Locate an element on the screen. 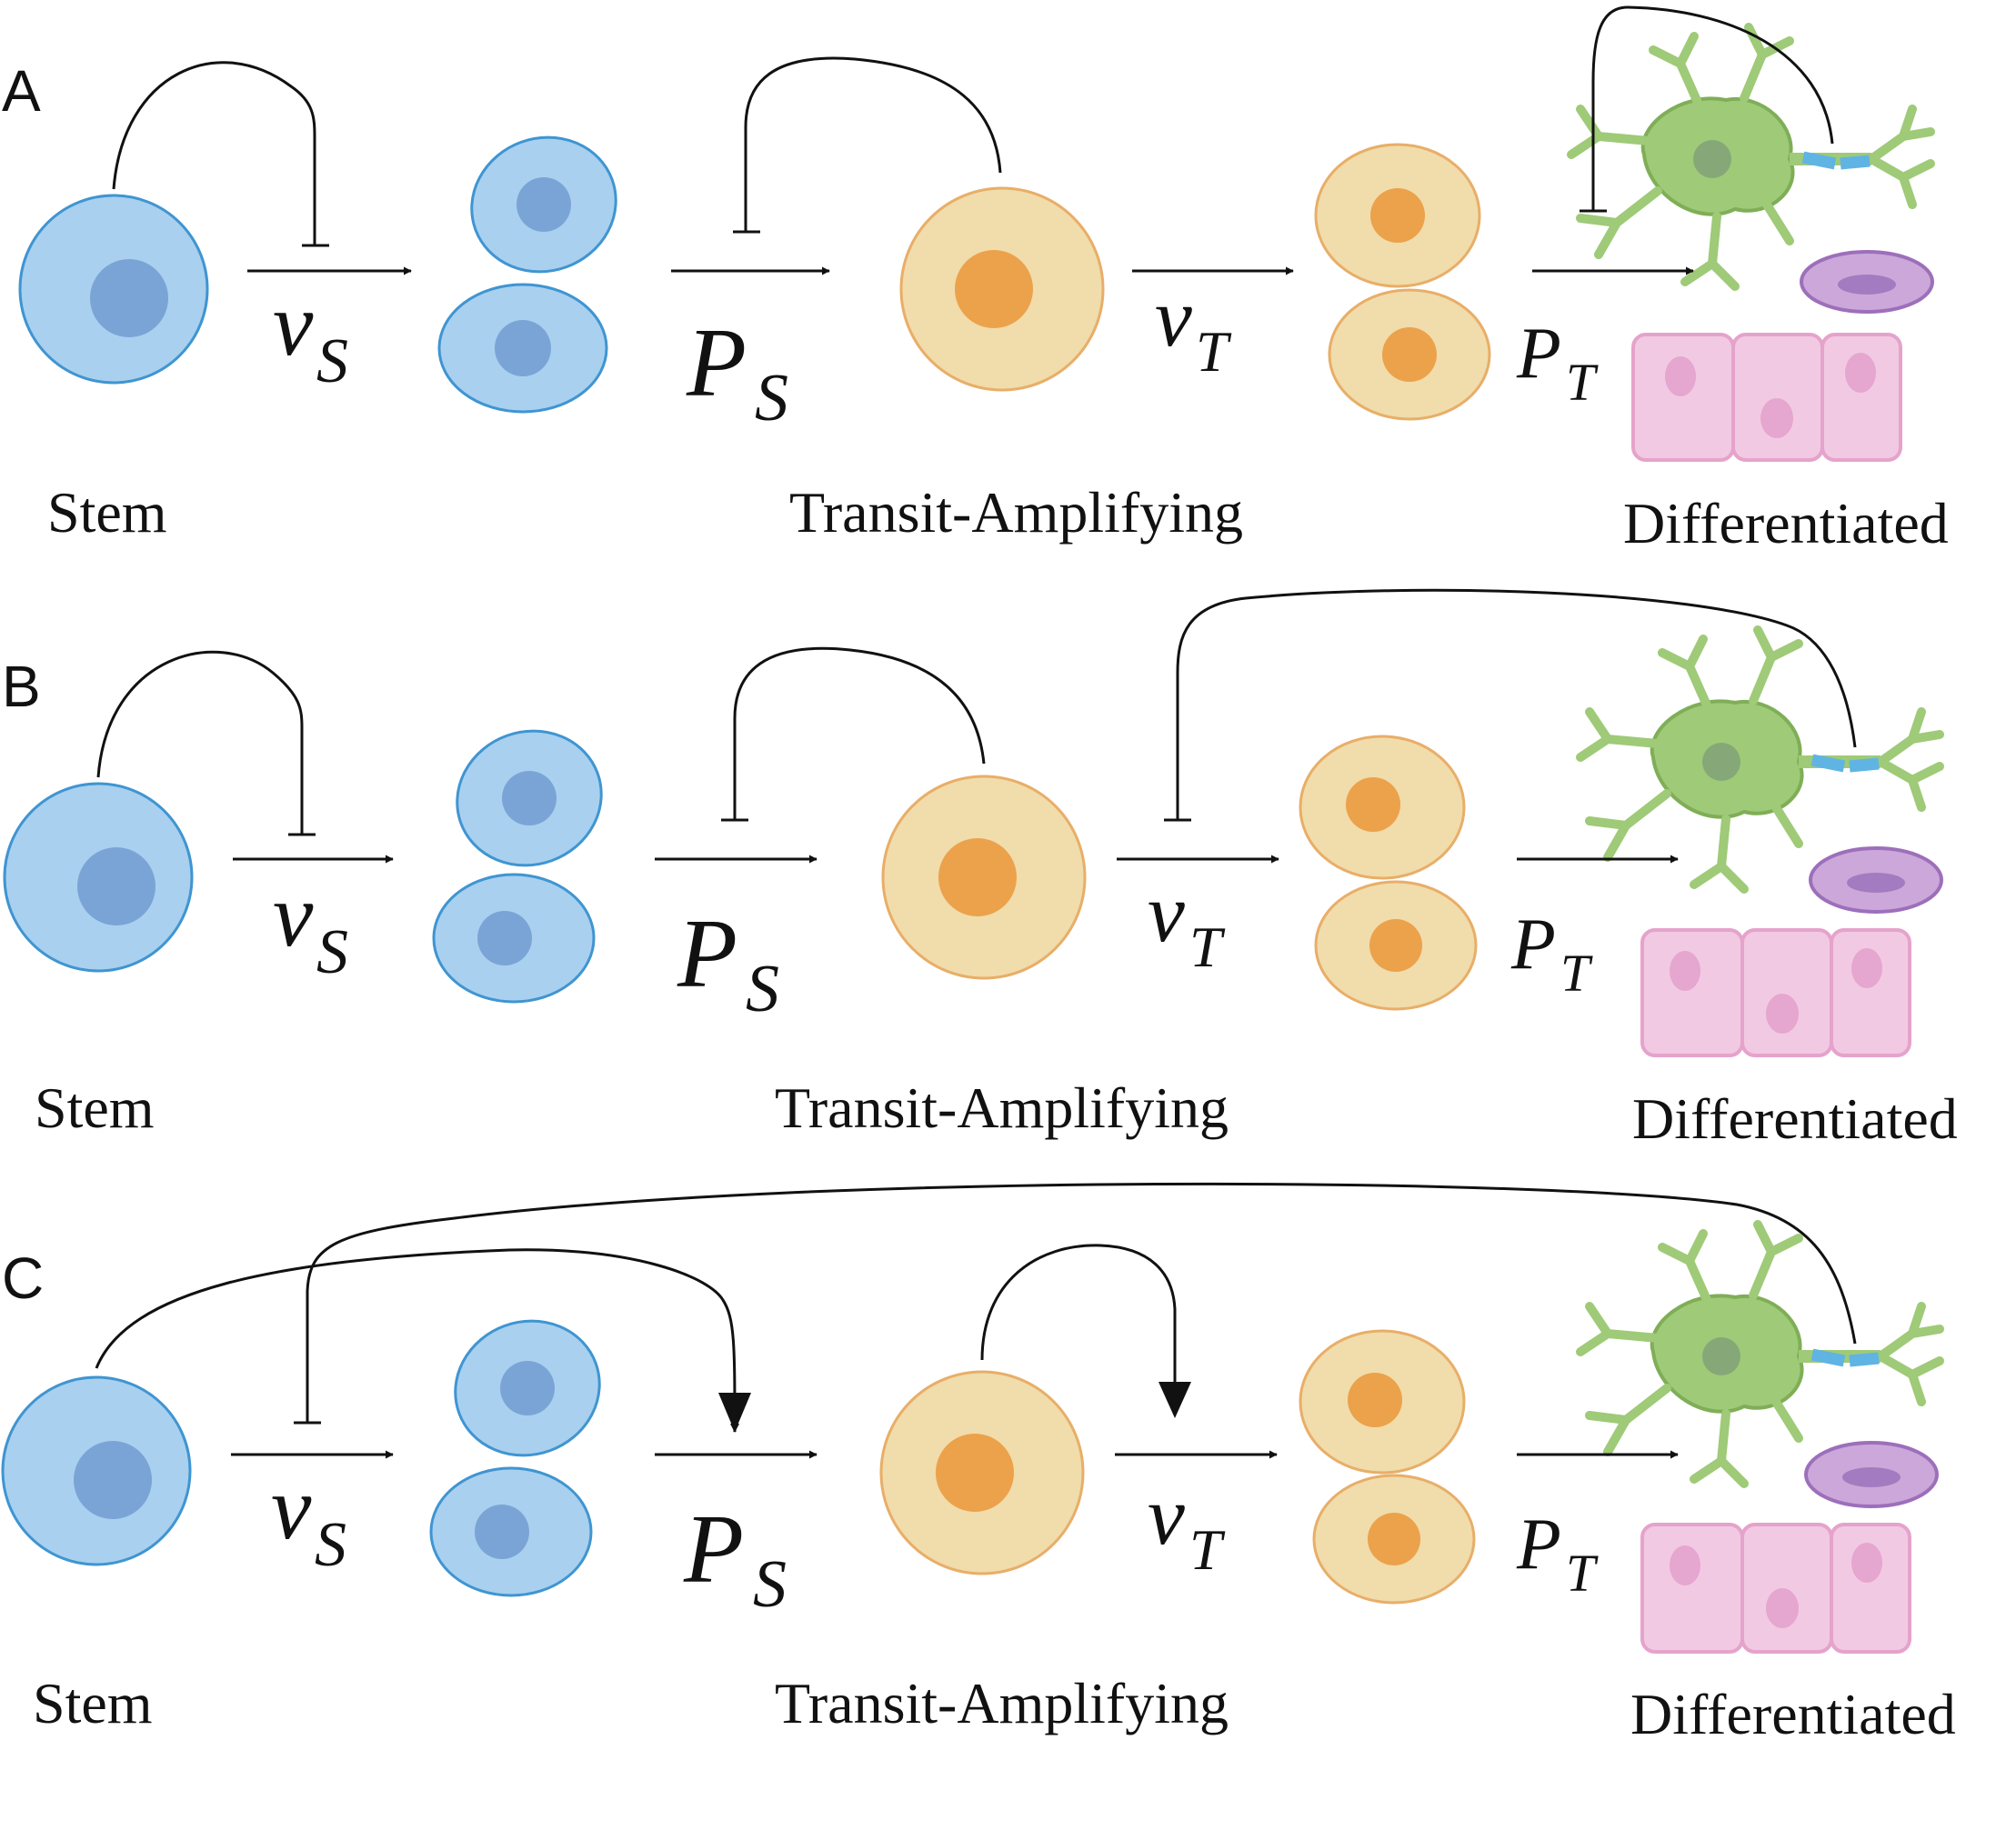 This screenshot has height=1830, width=2016. feedback-diff-on-pt is located at coordinates (1712, 108).